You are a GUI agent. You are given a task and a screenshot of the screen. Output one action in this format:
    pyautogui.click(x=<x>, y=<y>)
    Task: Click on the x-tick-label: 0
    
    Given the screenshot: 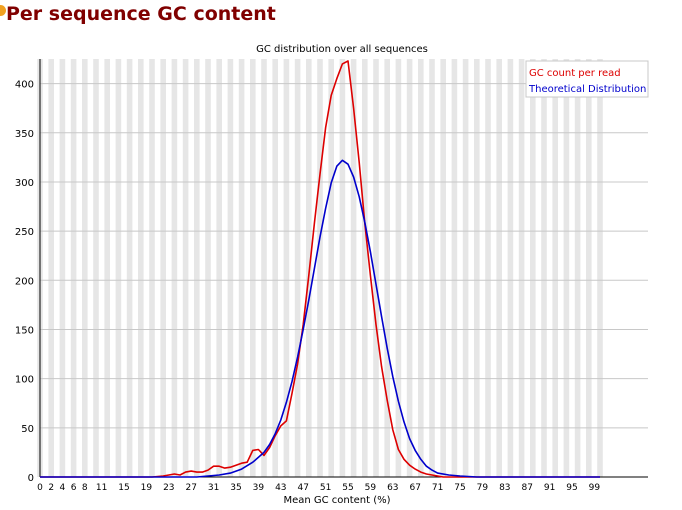 What is the action you would take?
    pyautogui.click(x=40, y=488)
    